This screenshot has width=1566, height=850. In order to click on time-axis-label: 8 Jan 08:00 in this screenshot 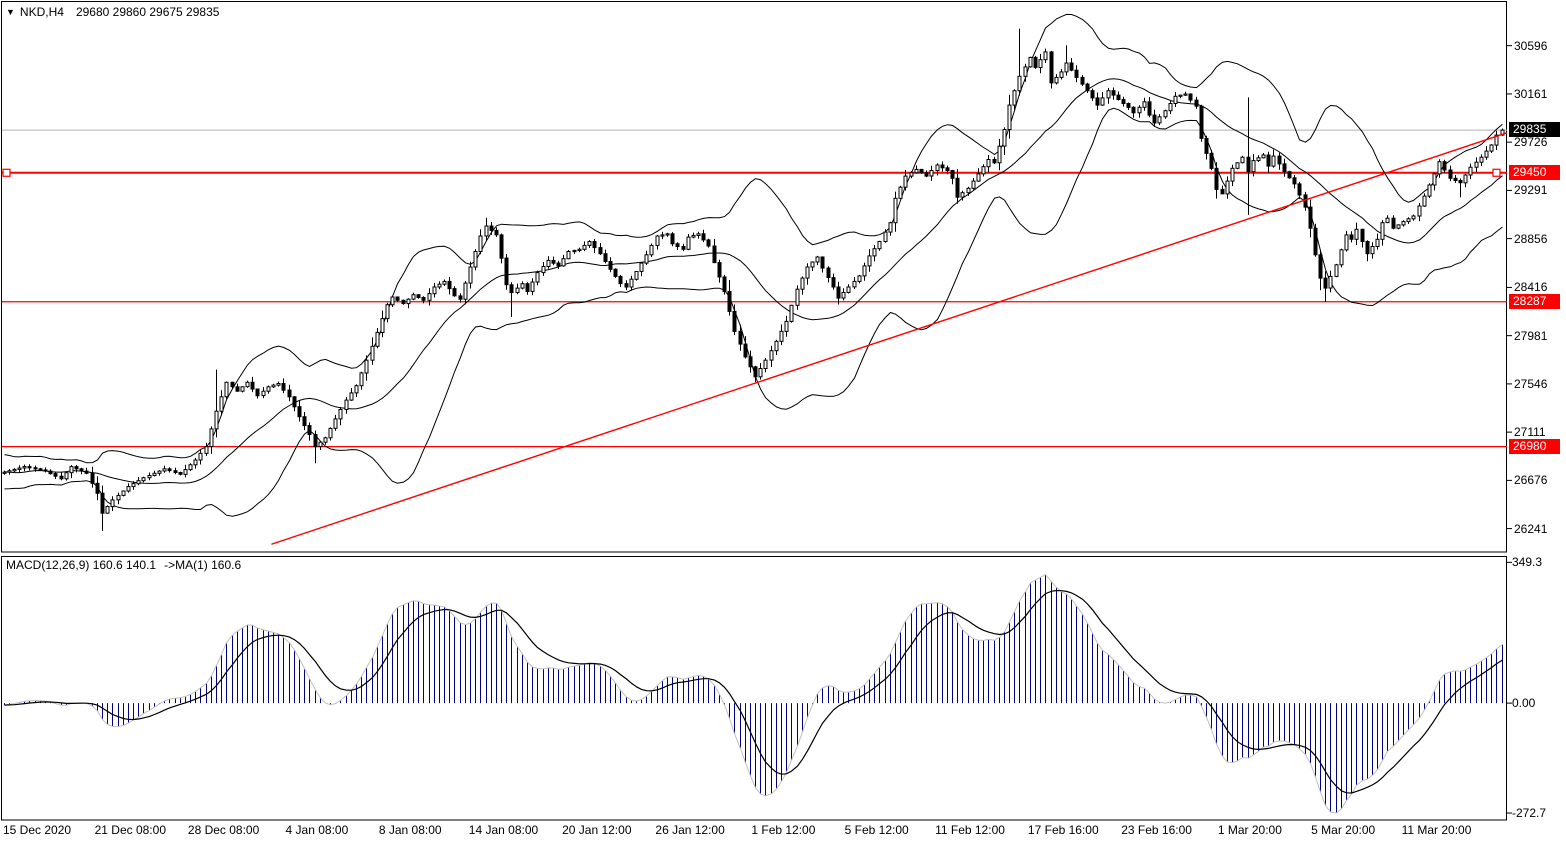, I will do `click(410, 830)`.